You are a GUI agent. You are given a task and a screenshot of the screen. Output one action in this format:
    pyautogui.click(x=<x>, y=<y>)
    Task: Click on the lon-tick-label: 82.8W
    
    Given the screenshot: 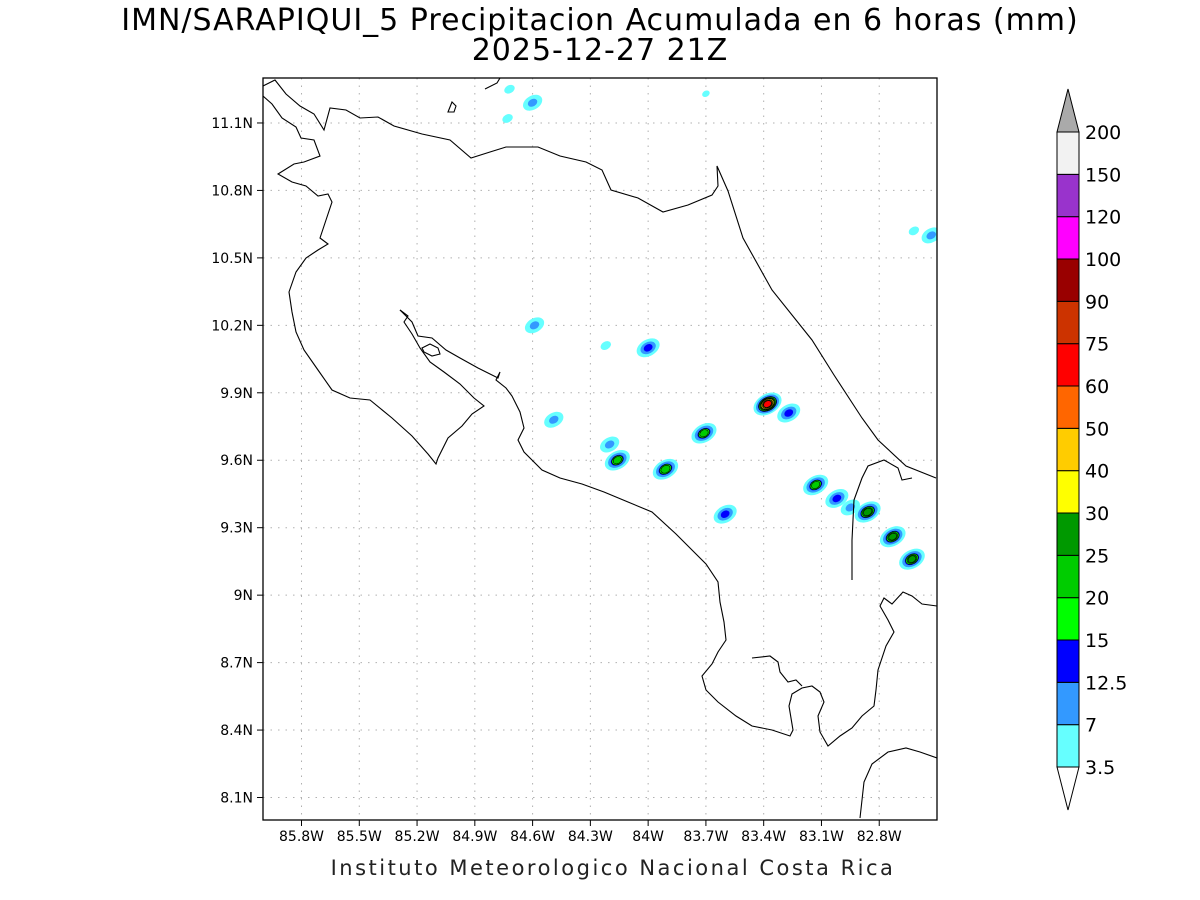 What is the action you would take?
    pyautogui.click(x=879, y=837)
    